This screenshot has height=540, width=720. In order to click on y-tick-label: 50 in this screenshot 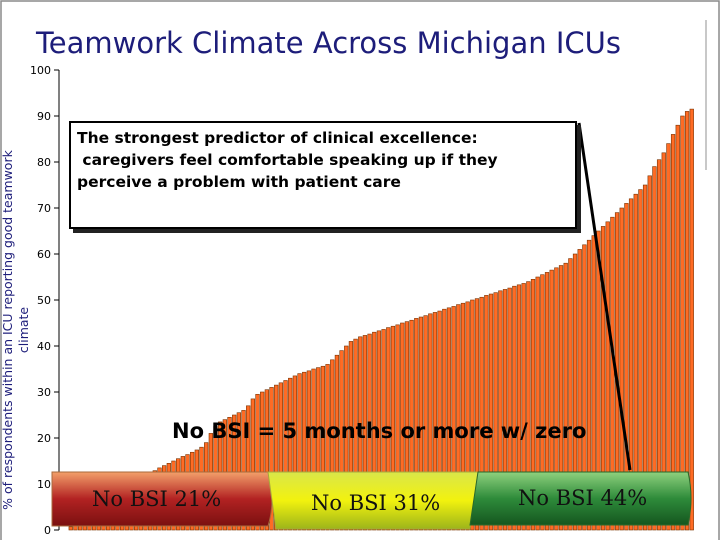, I will do `click(44, 300)`.